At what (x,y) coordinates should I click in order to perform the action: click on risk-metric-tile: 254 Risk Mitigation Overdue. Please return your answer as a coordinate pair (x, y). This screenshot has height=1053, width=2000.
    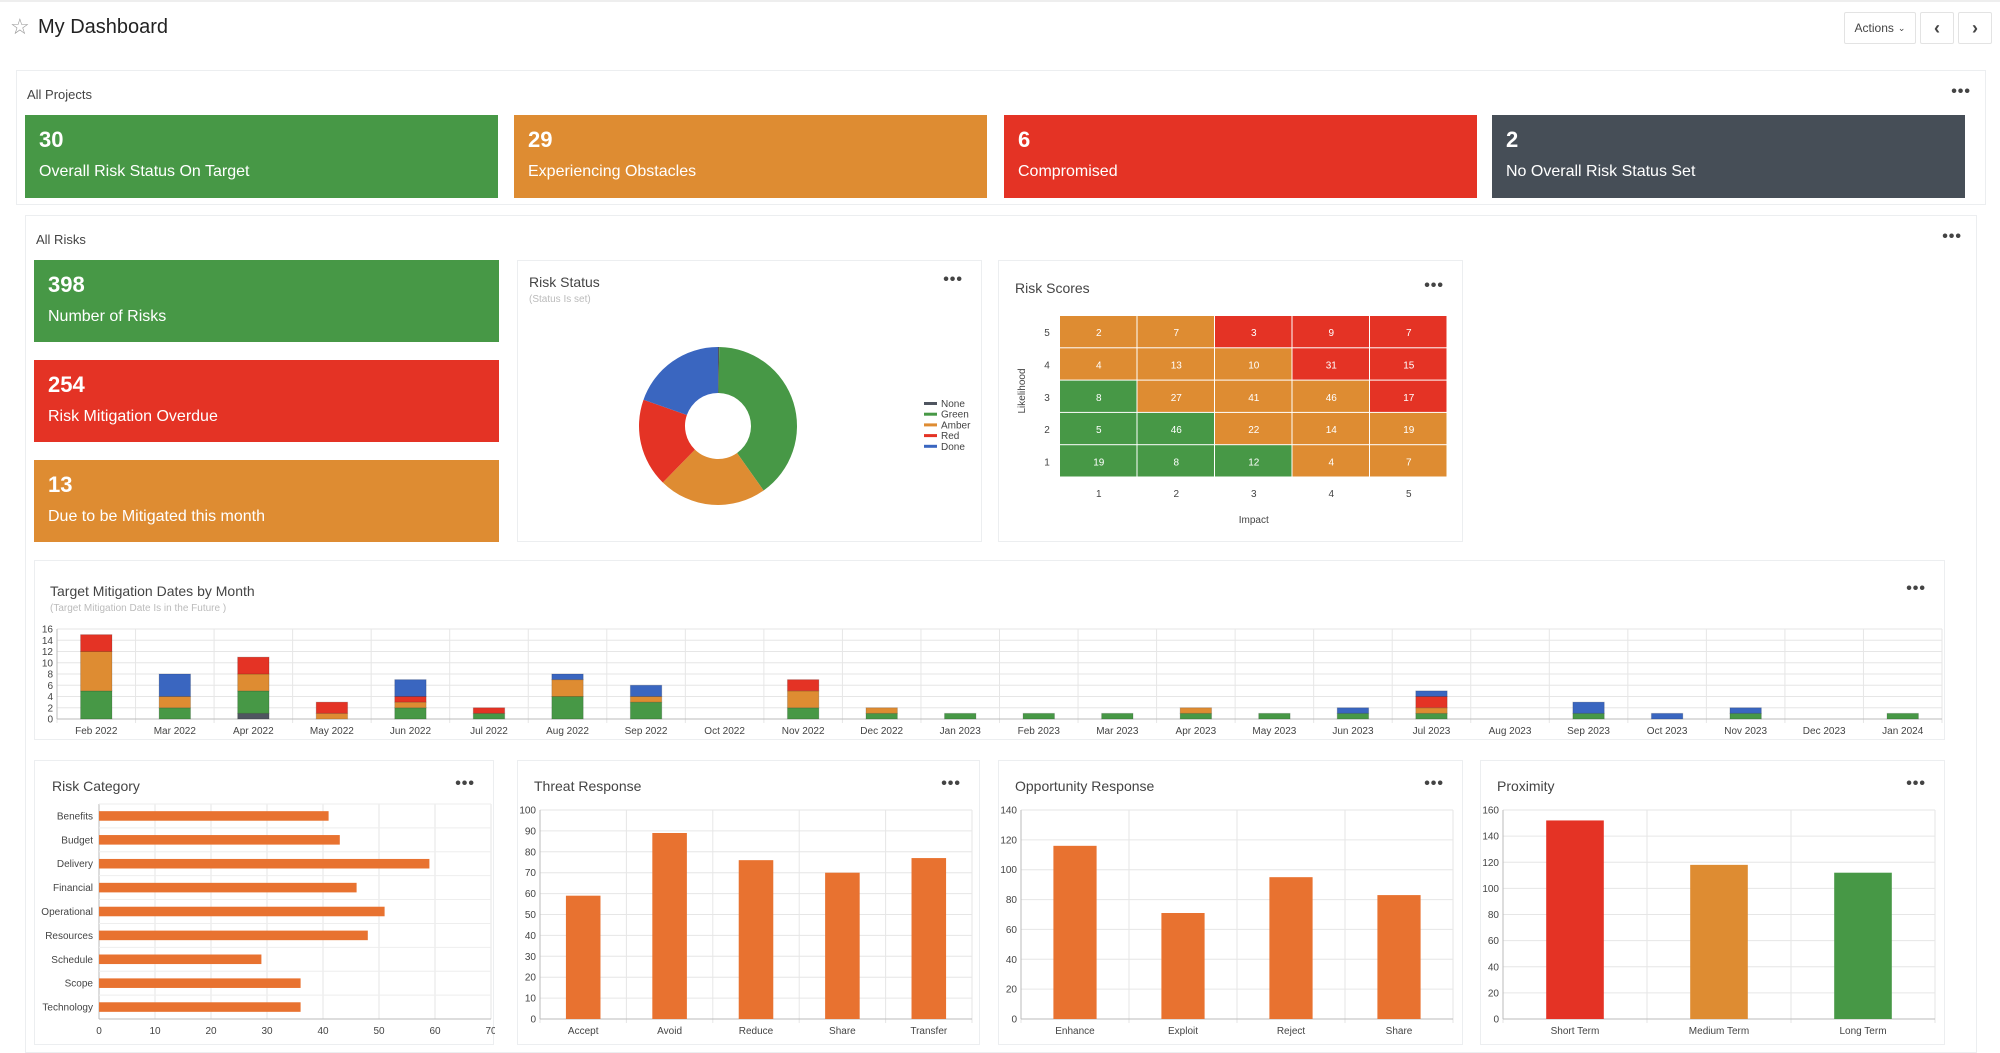
    Looking at the image, I should click on (266, 401).